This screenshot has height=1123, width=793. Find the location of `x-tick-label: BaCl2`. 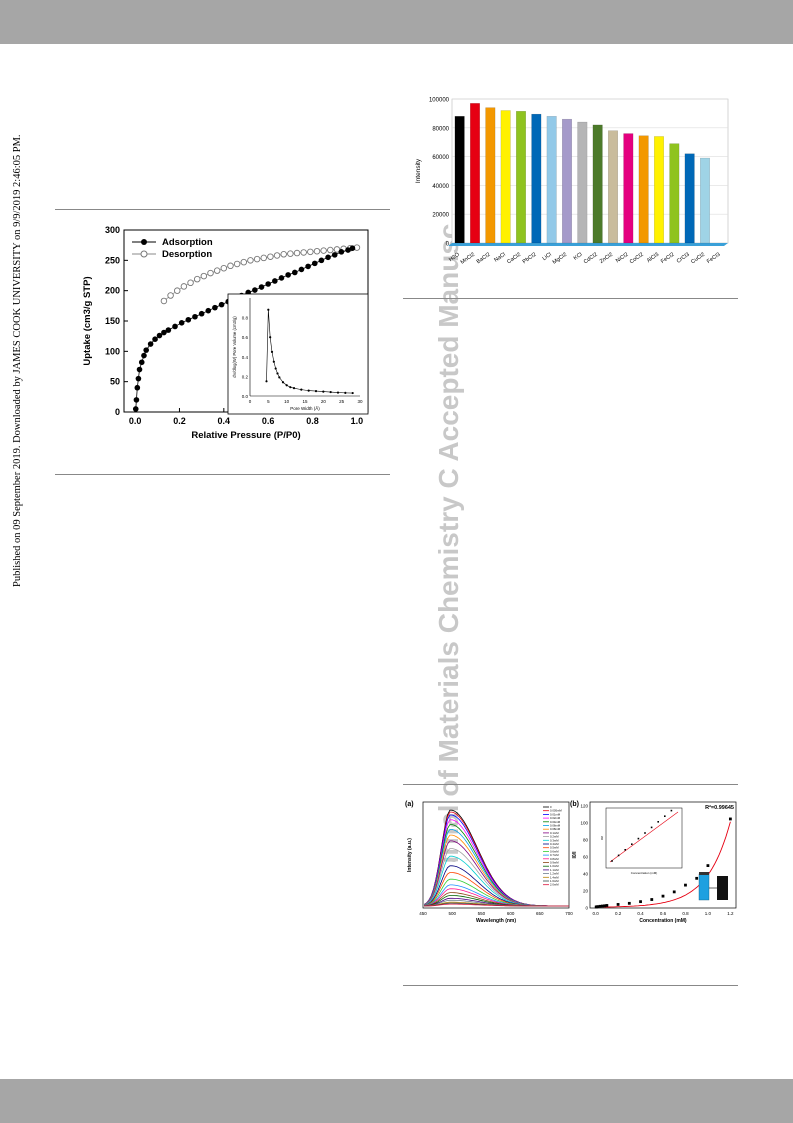

x-tick-label: BaCl2 is located at coordinates (484, 259).